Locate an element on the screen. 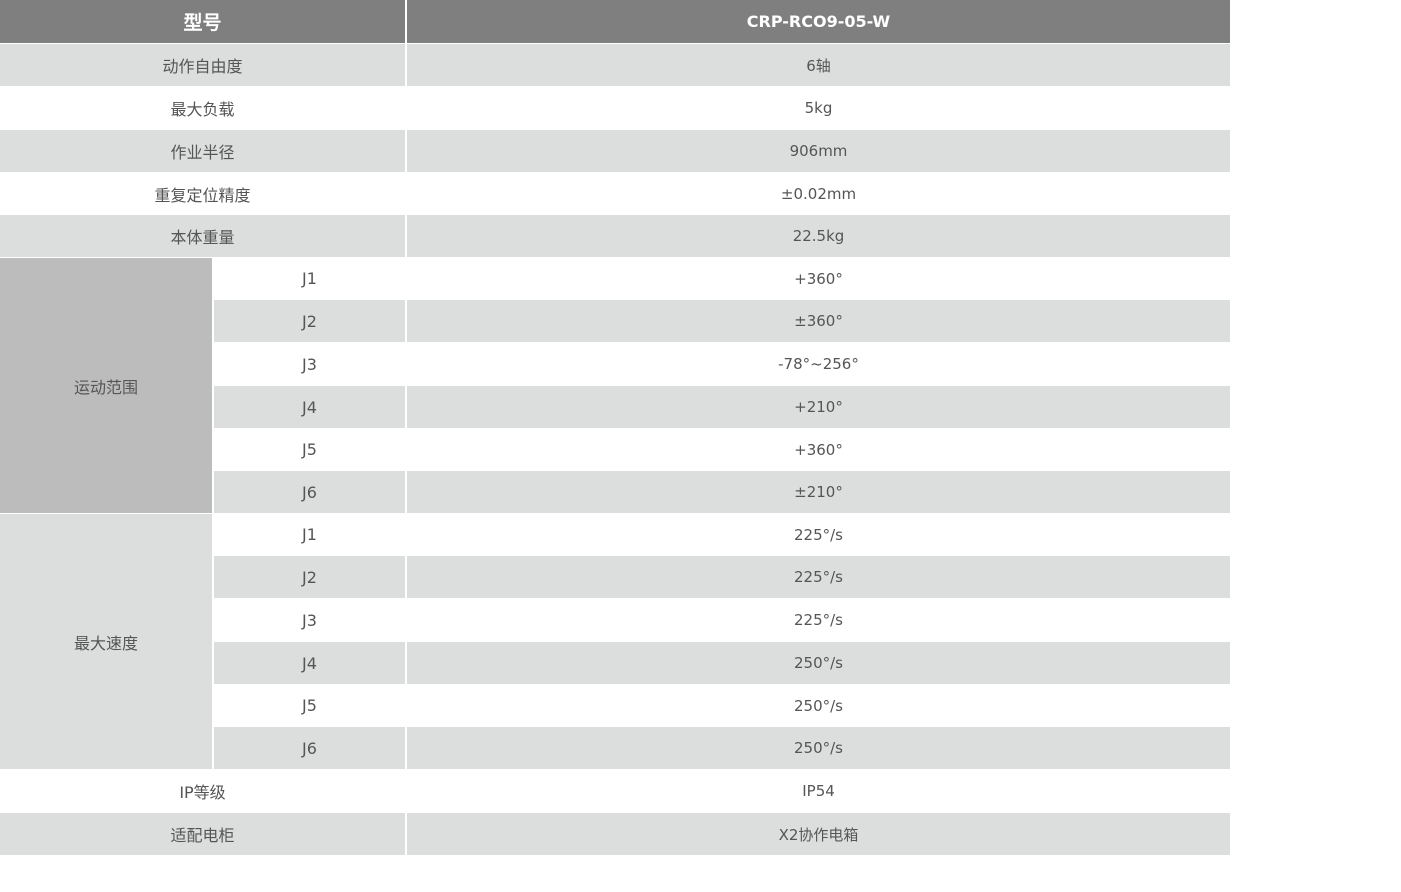  spec-value: ±0.02mm is located at coordinates (818, 193).